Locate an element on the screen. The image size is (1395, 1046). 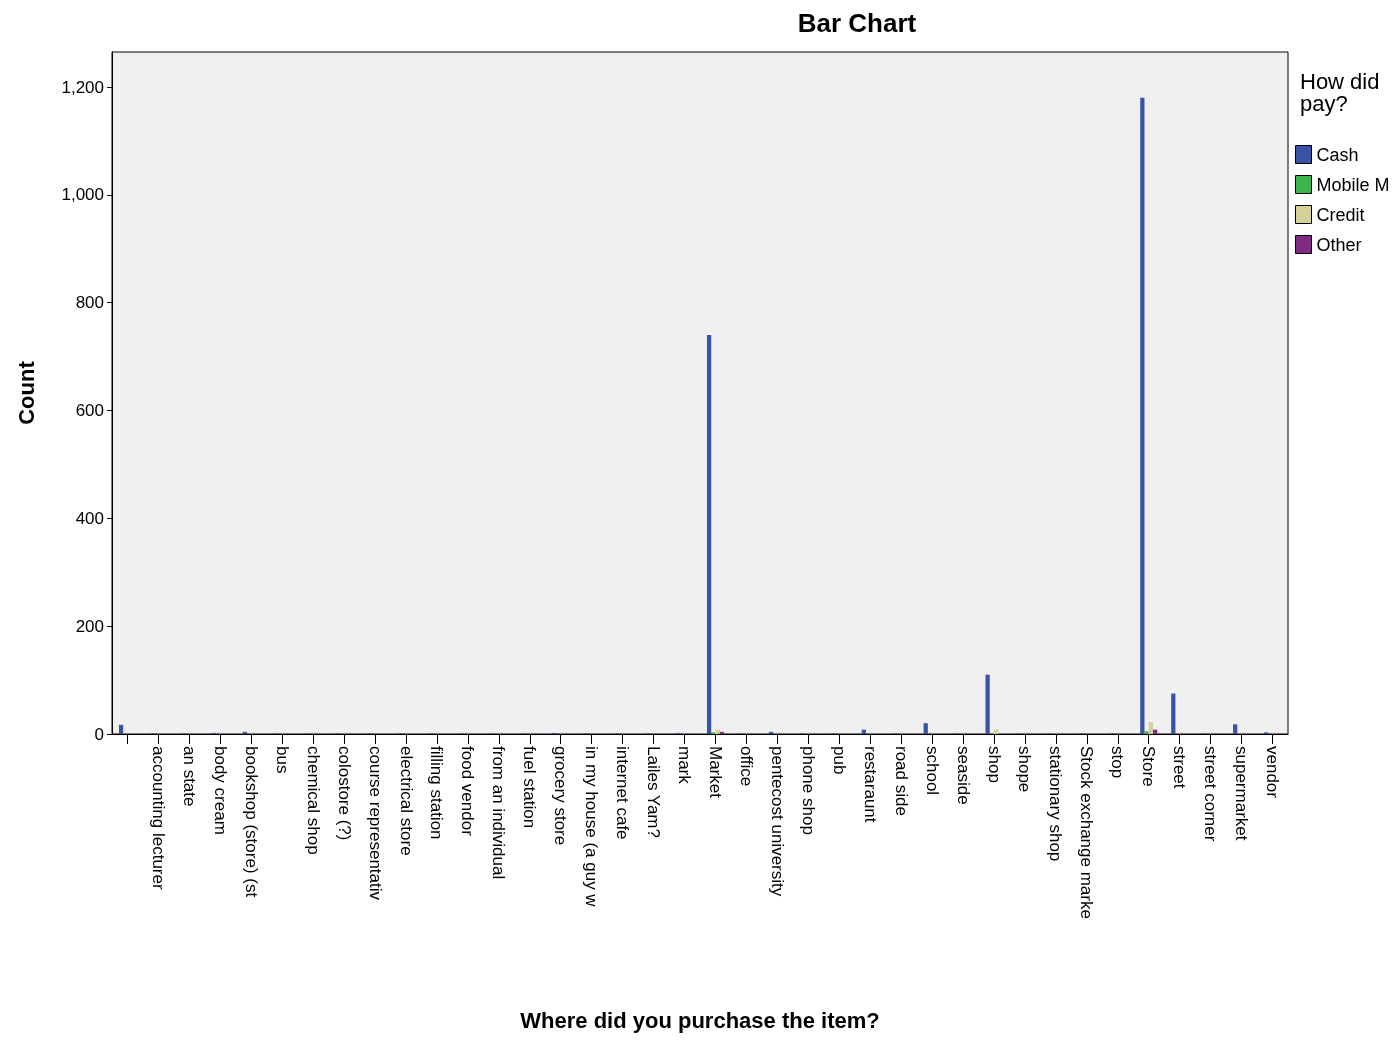
x-tick-label: pentecost university is located at coordinates (777, 821).